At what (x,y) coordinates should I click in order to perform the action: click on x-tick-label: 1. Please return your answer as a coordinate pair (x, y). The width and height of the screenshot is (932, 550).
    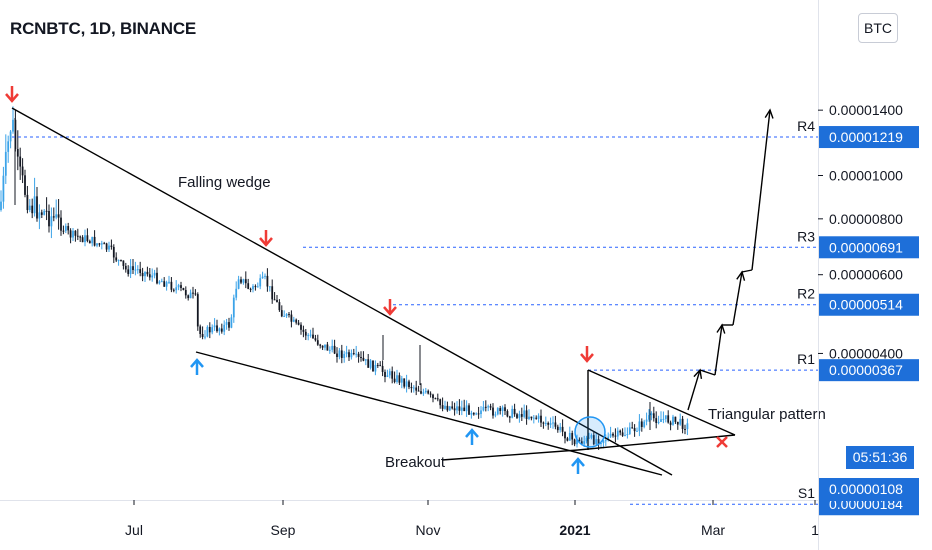
    Looking at the image, I should click on (815, 530).